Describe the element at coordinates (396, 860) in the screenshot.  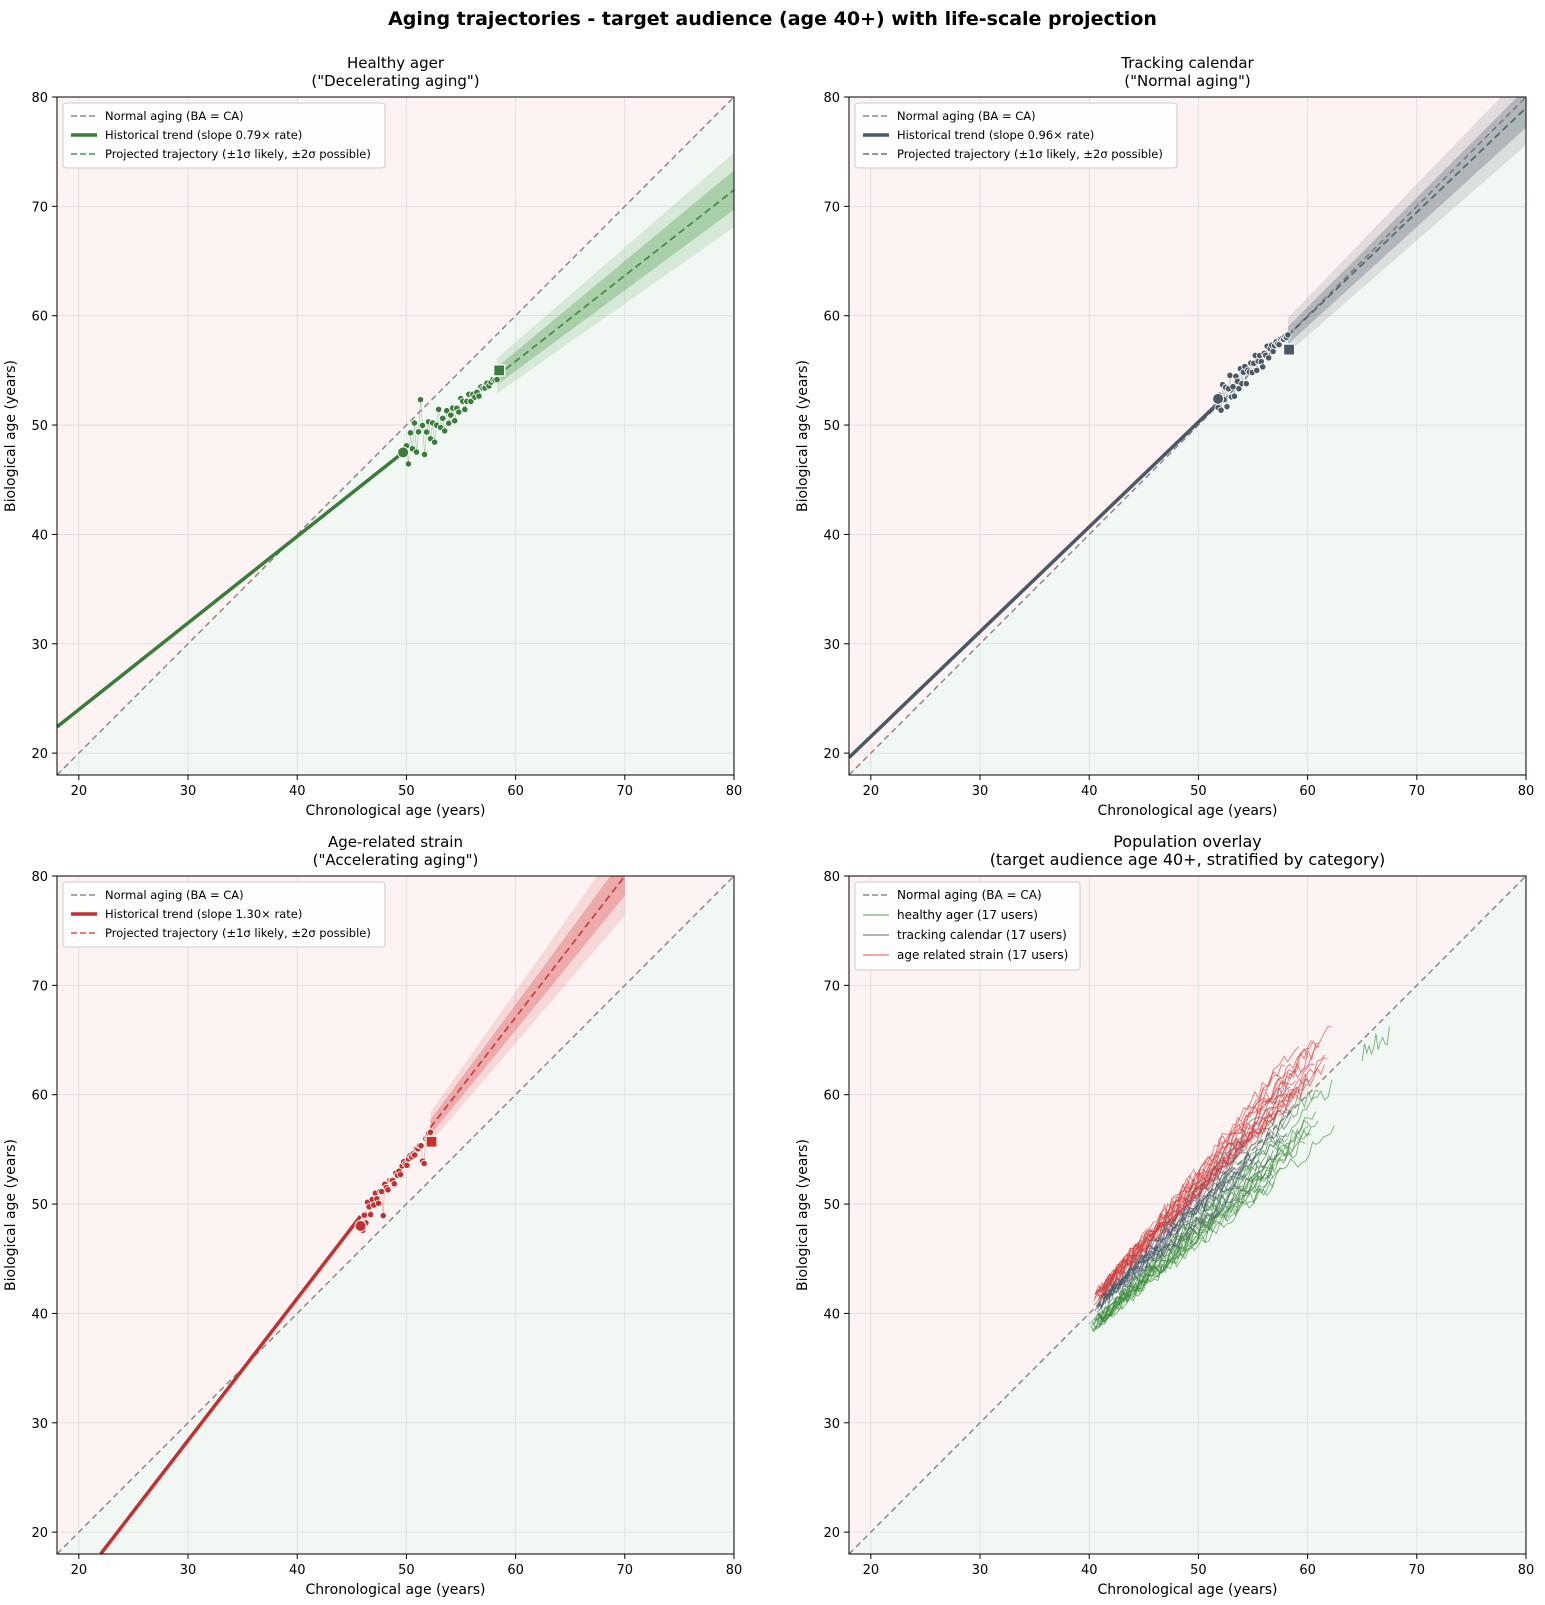
I see `panel-subtitle: ("Accelerating aging")` at that location.